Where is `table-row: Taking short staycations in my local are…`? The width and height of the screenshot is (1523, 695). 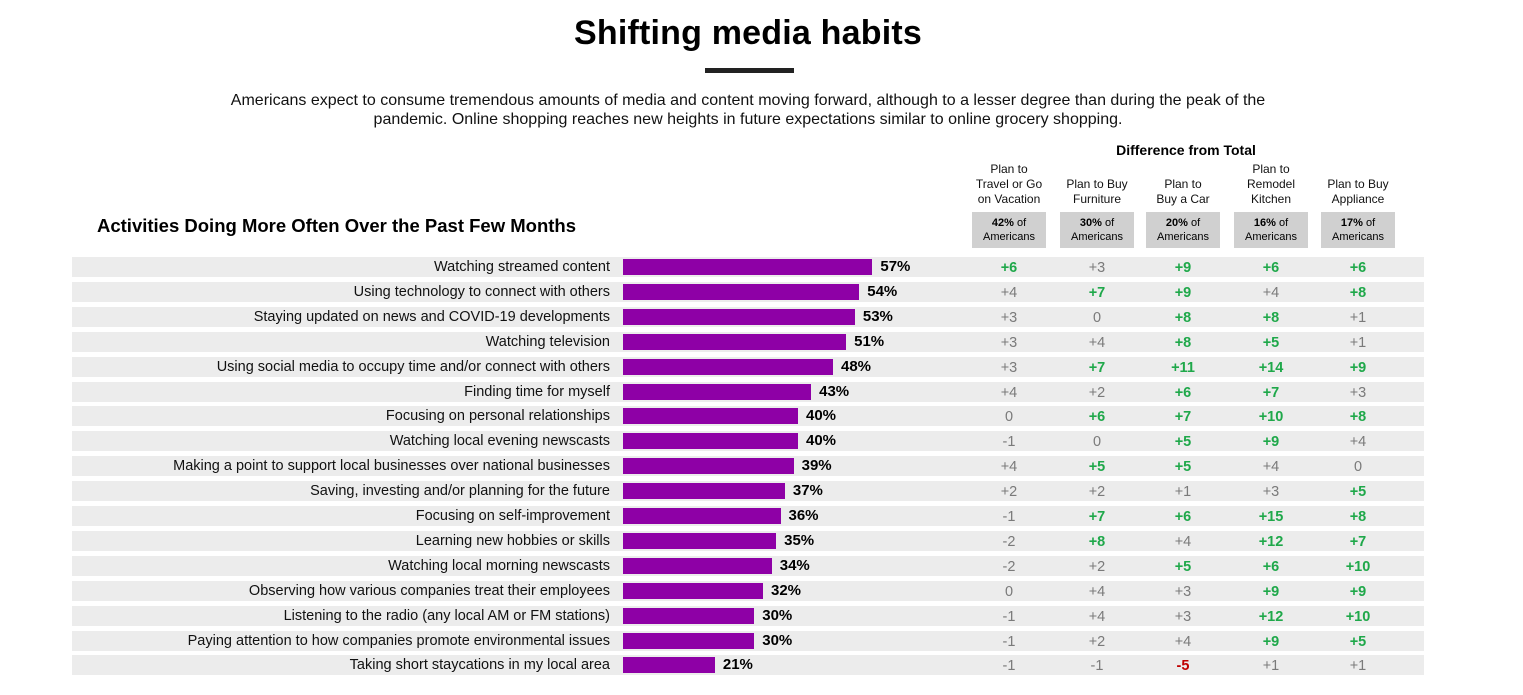 table-row: Taking short staycations in my local are… is located at coordinates (748, 665).